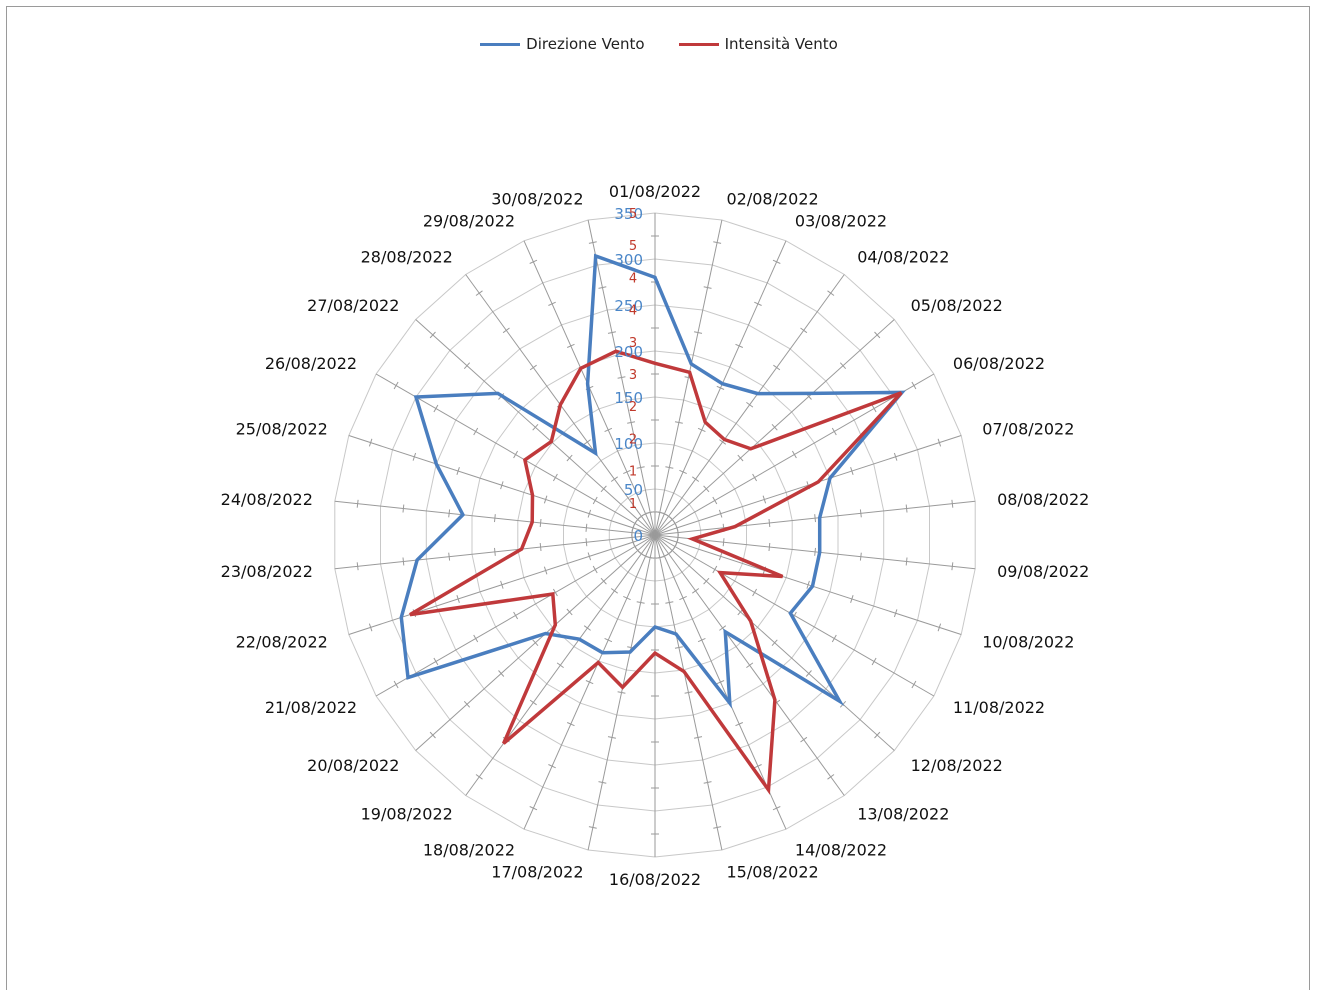 The image size is (1318, 990). Describe the element at coordinates (1043, 571) in the screenshot. I see `category-label: 09/08/2022` at that location.